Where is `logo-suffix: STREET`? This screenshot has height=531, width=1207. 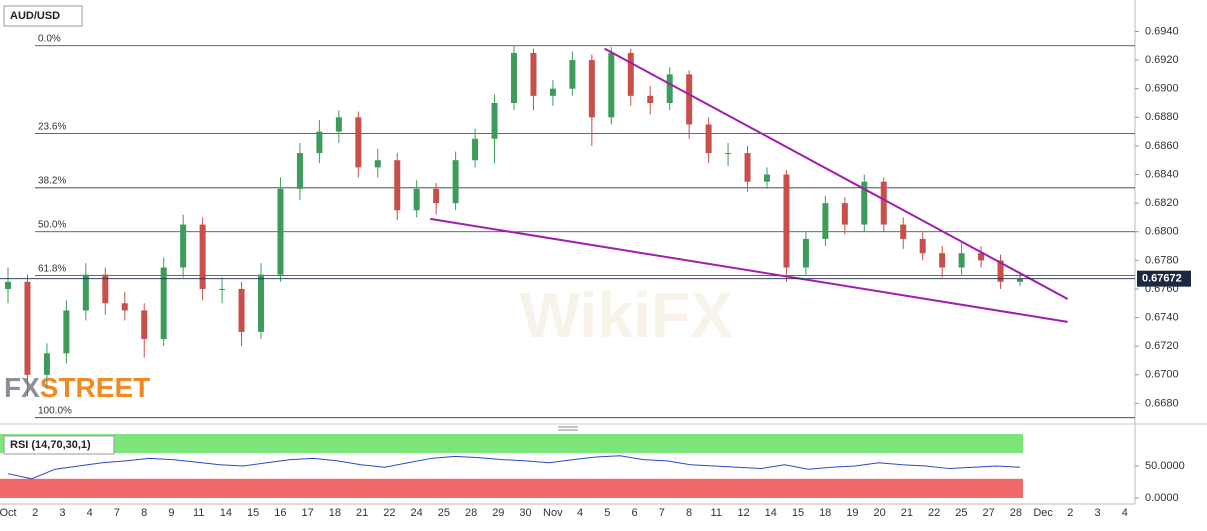 logo-suffix: STREET is located at coordinates (95, 387).